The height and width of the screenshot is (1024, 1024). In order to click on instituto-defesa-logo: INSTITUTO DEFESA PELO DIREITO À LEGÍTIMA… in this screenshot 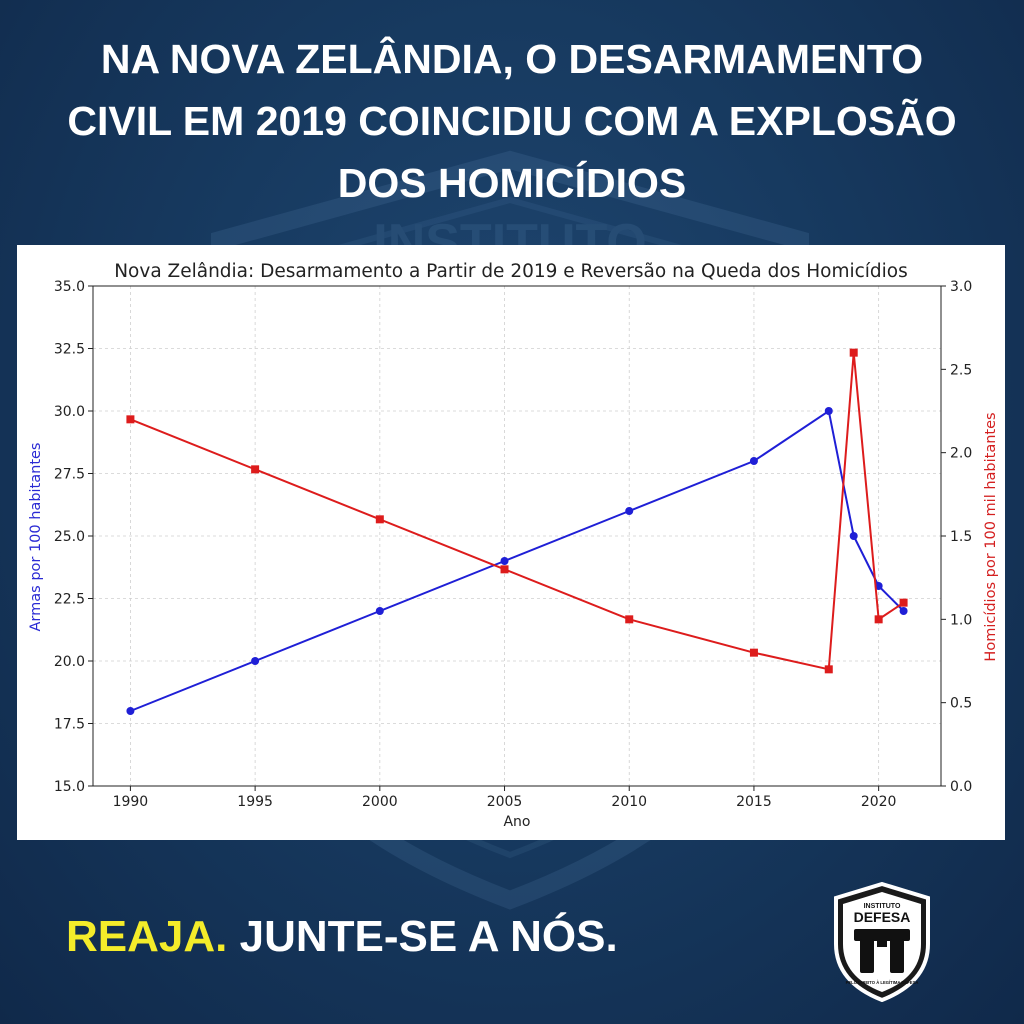, I will do `click(882, 942)`.